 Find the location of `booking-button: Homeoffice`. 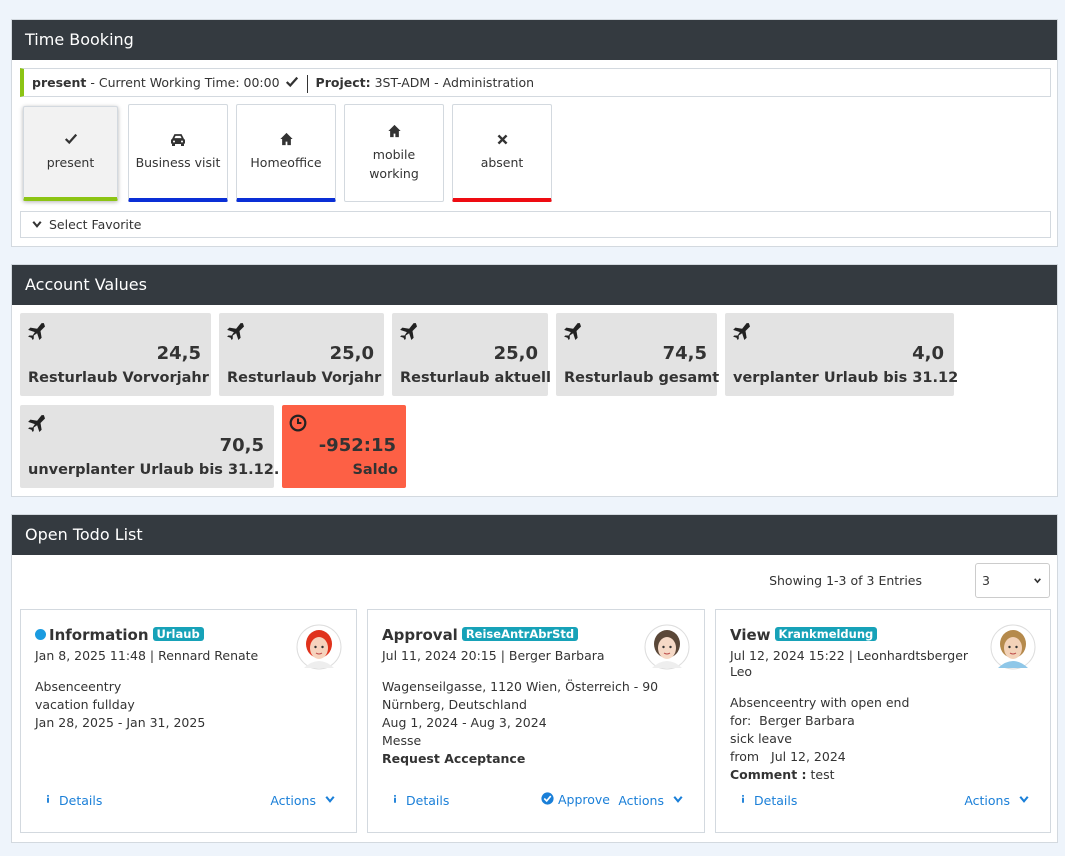

booking-button: Homeoffice is located at coordinates (286, 153).